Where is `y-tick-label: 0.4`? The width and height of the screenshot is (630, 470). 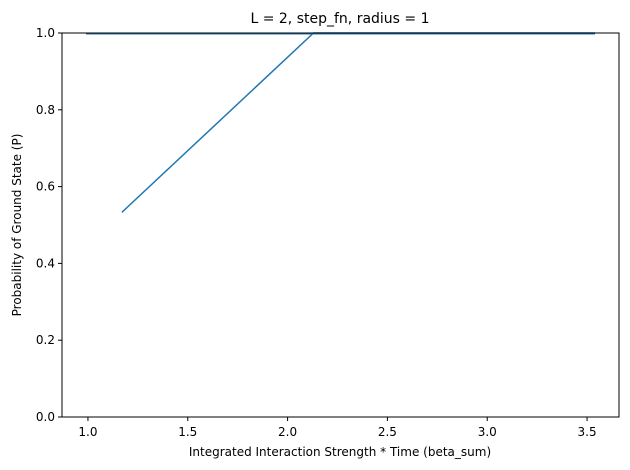 y-tick-label: 0.4 is located at coordinates (45, 263).